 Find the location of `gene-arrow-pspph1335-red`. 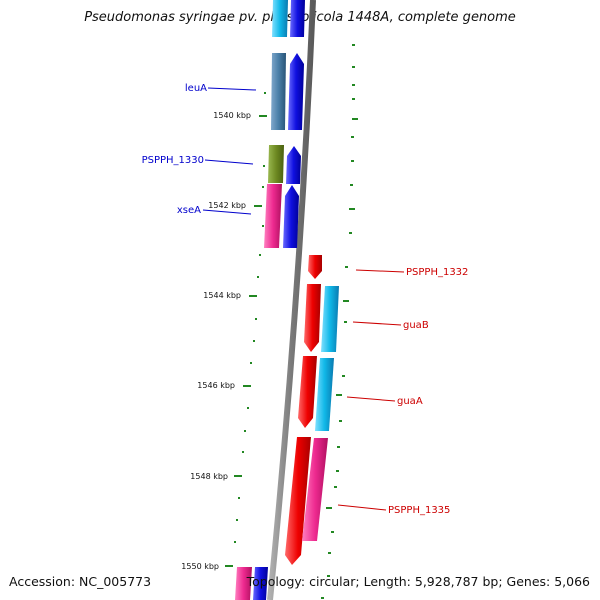

gene-arrow-pspph1335-red is located at coordinates (298, 501).